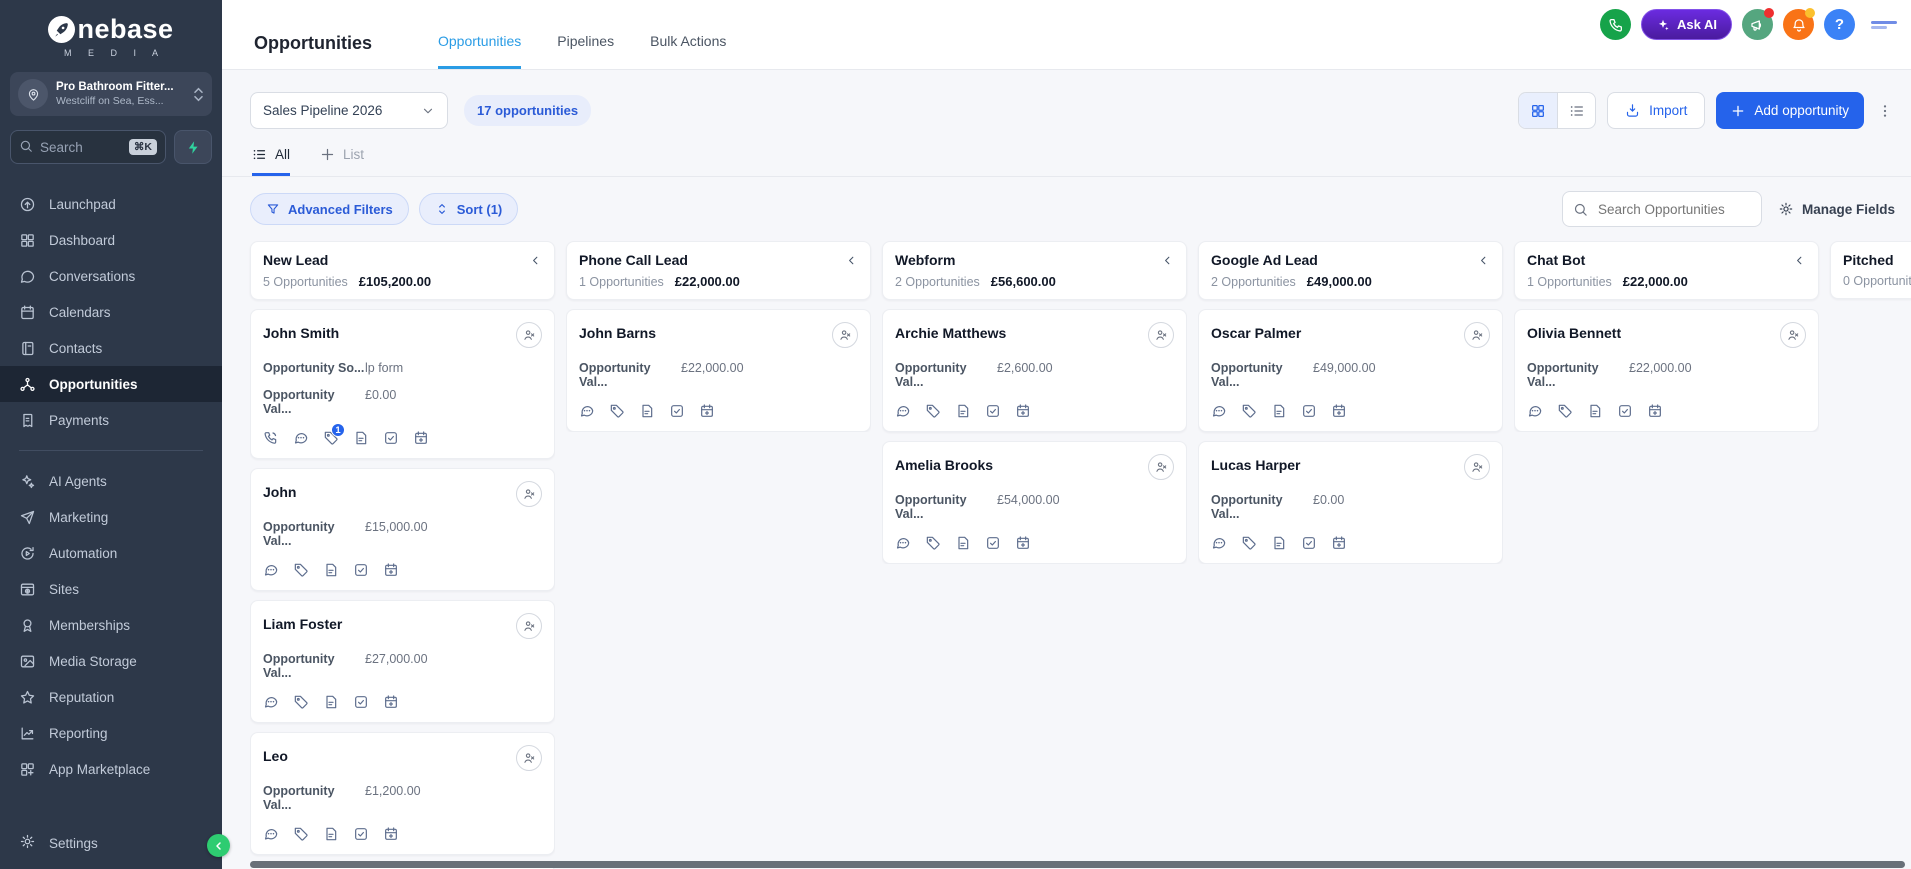  I want to click on opportunity-count-badge: 17 opportunities, so click(528, 110).